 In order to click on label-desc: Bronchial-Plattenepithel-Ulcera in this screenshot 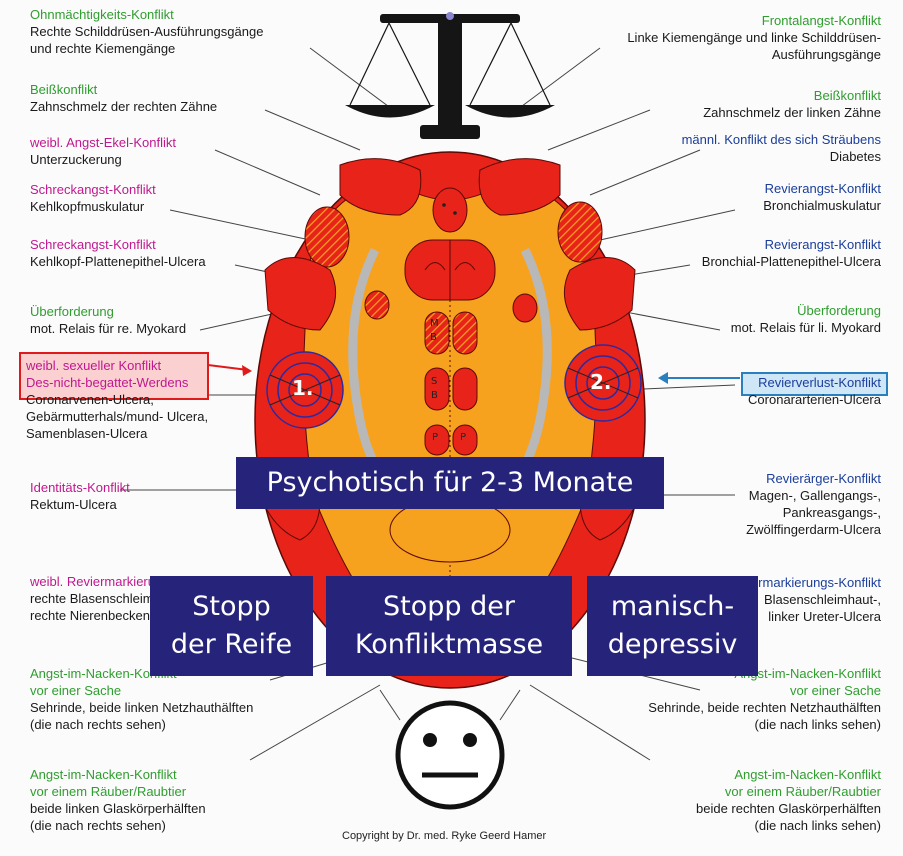, I will do `click(791, 261)`.